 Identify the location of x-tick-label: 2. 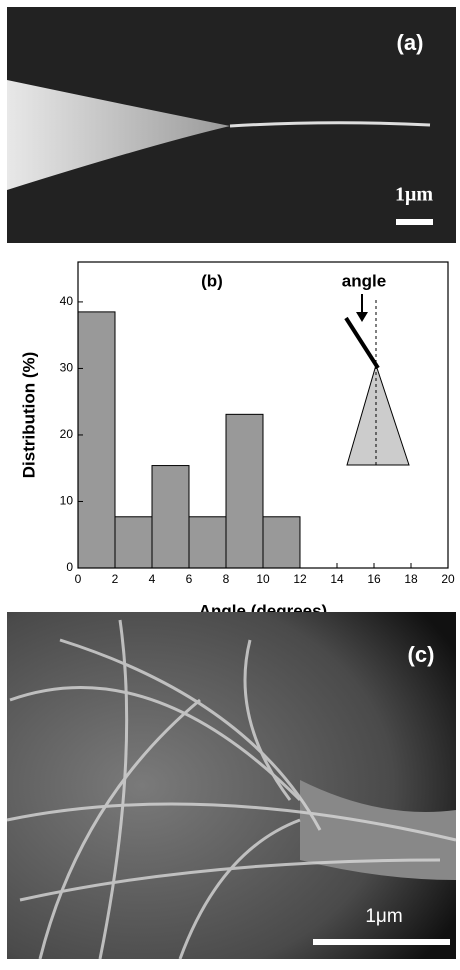
(115, 579).